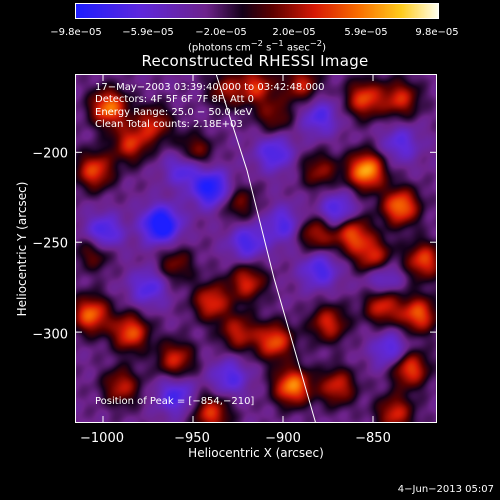  What do you see at coordinates (283, 438) in the screenshot?
I see `x-tick-label: −900` at bounding box center [283, 438].